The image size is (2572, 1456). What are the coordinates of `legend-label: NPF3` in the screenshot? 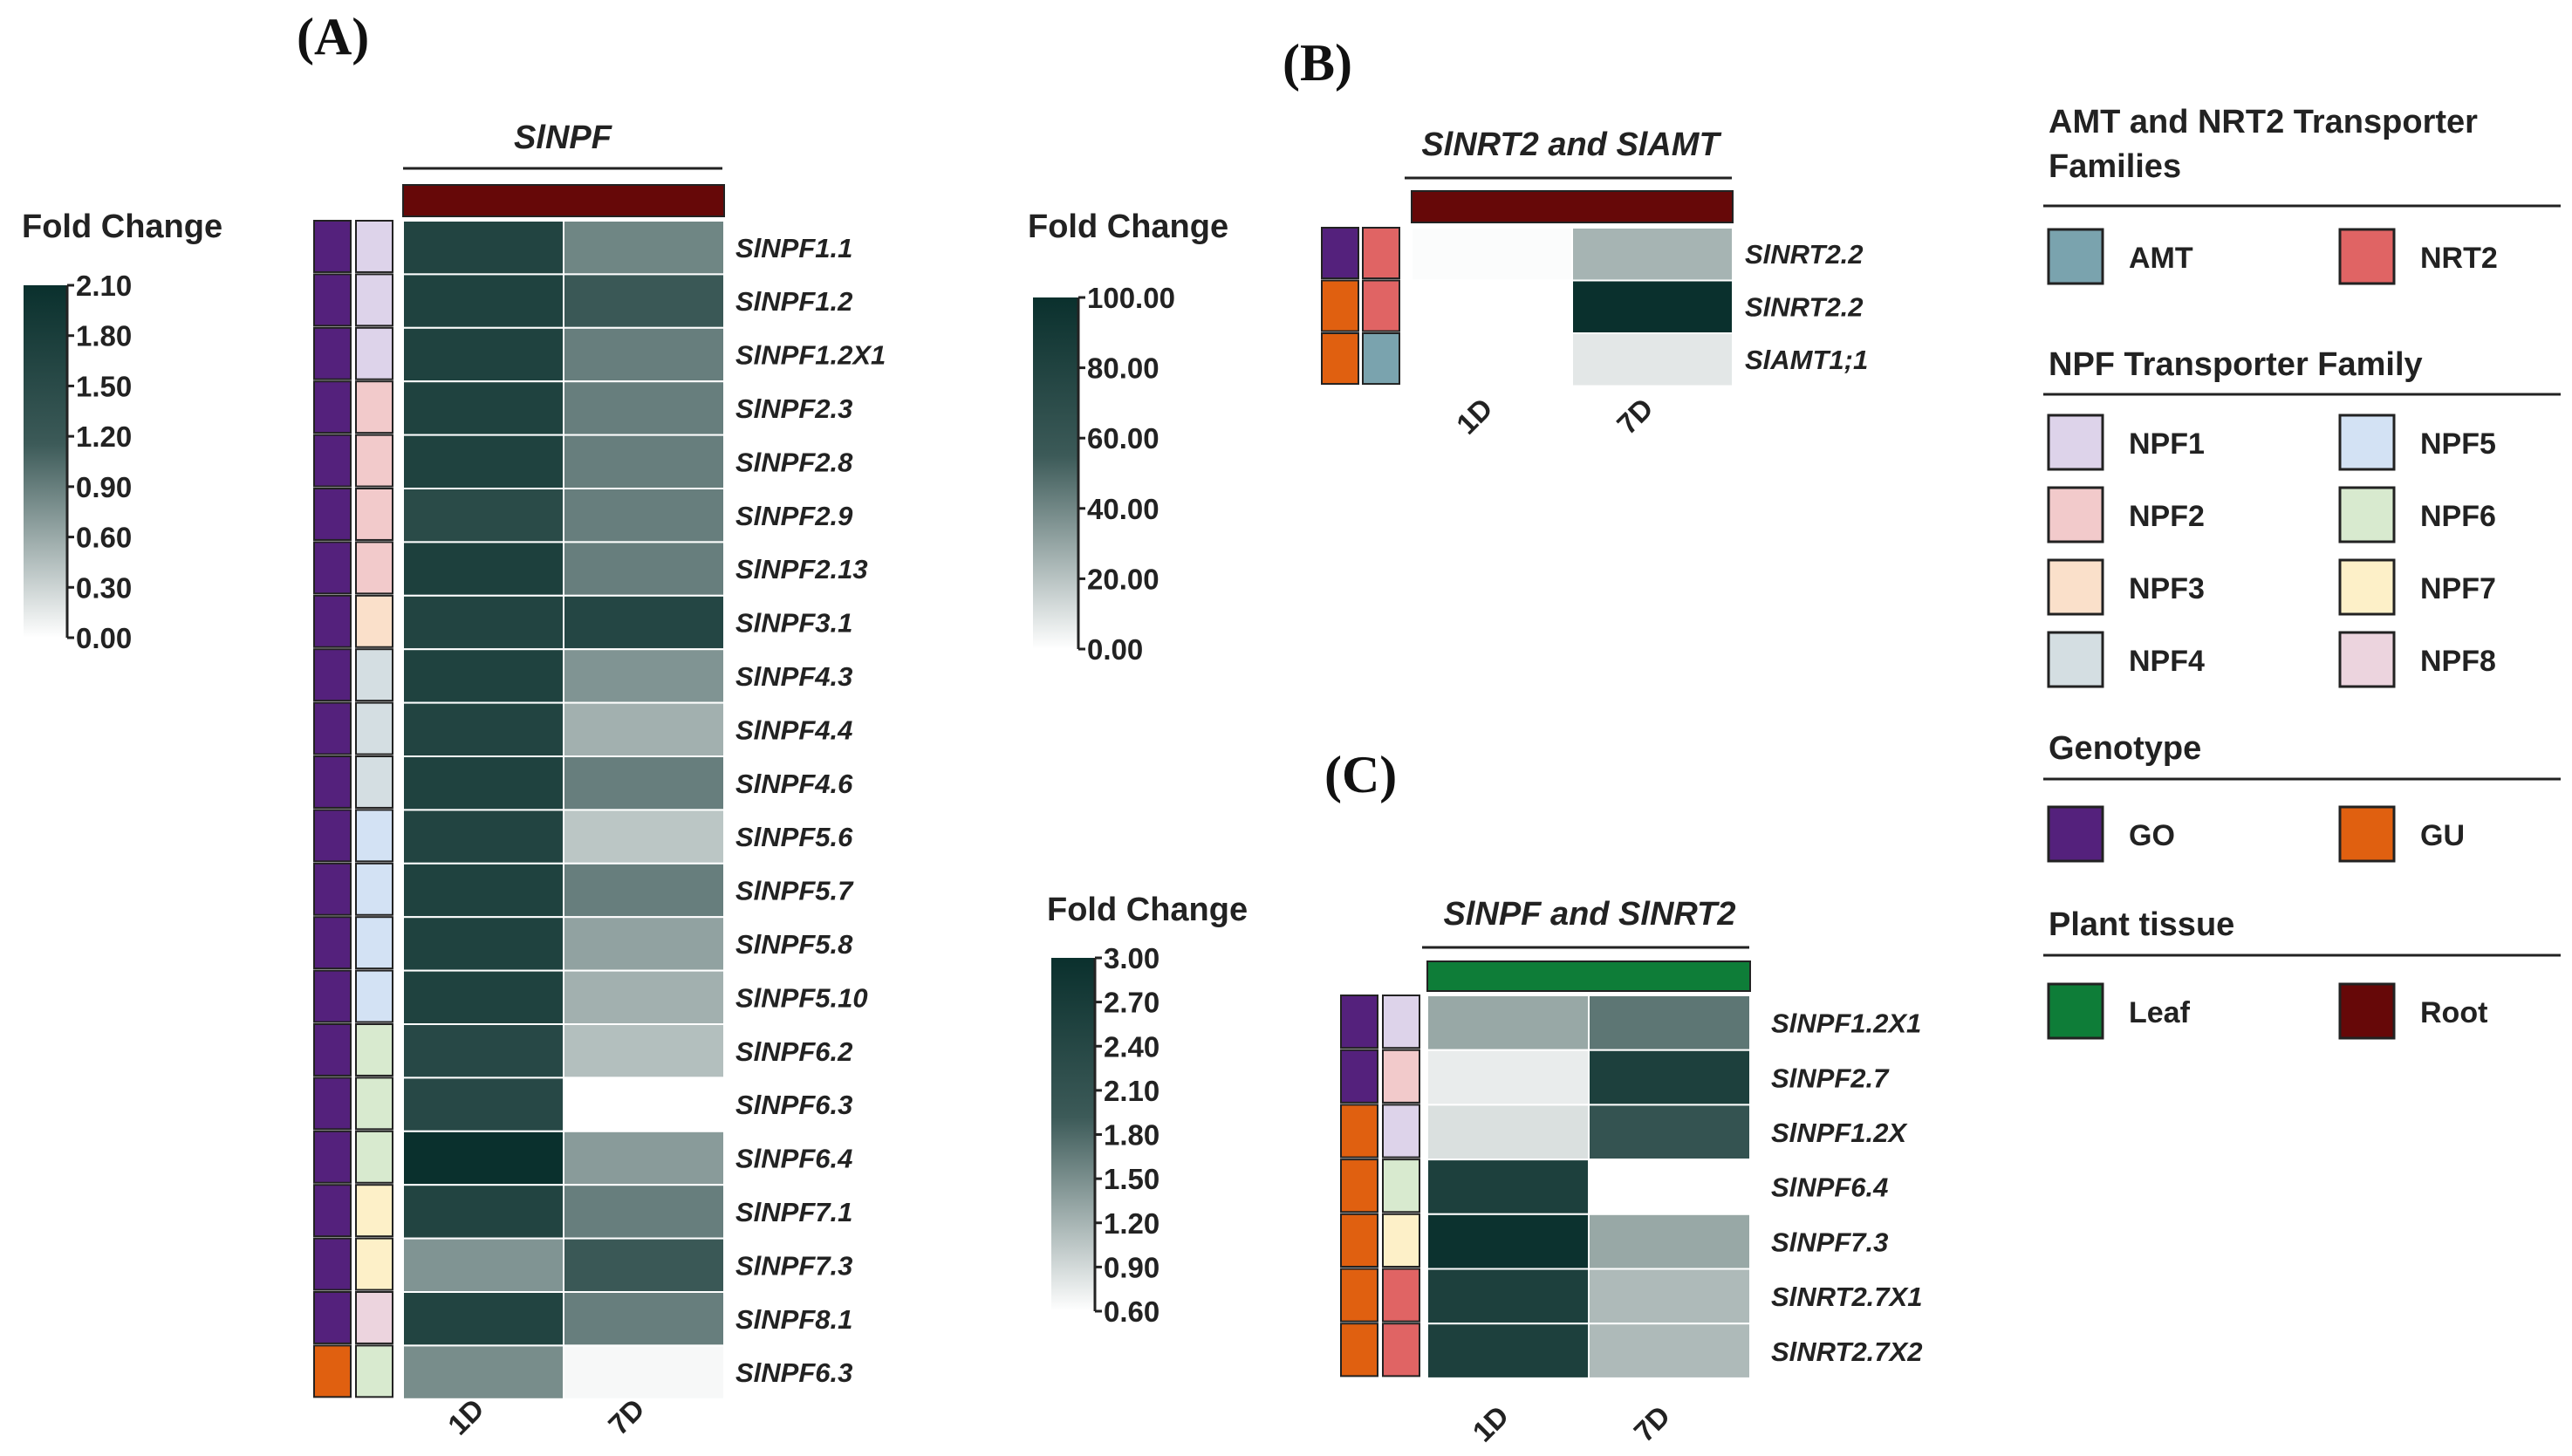 It's located at (2167, 588).